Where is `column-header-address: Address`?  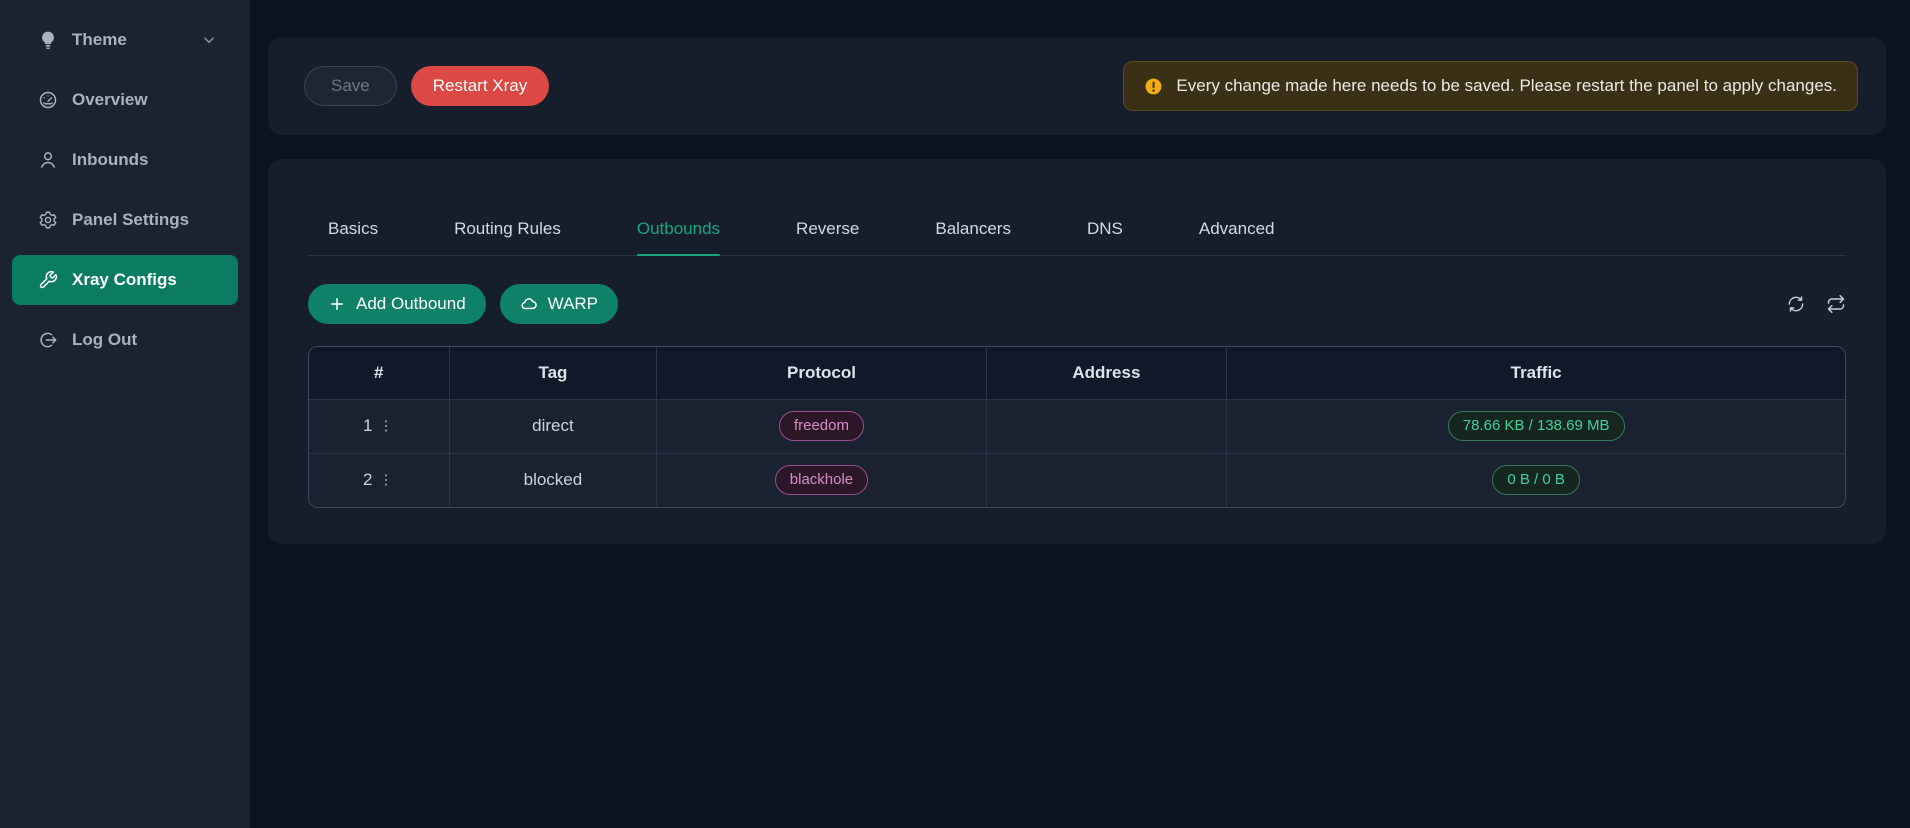
column-header-address: Address is located at coordinates (1107, 373).